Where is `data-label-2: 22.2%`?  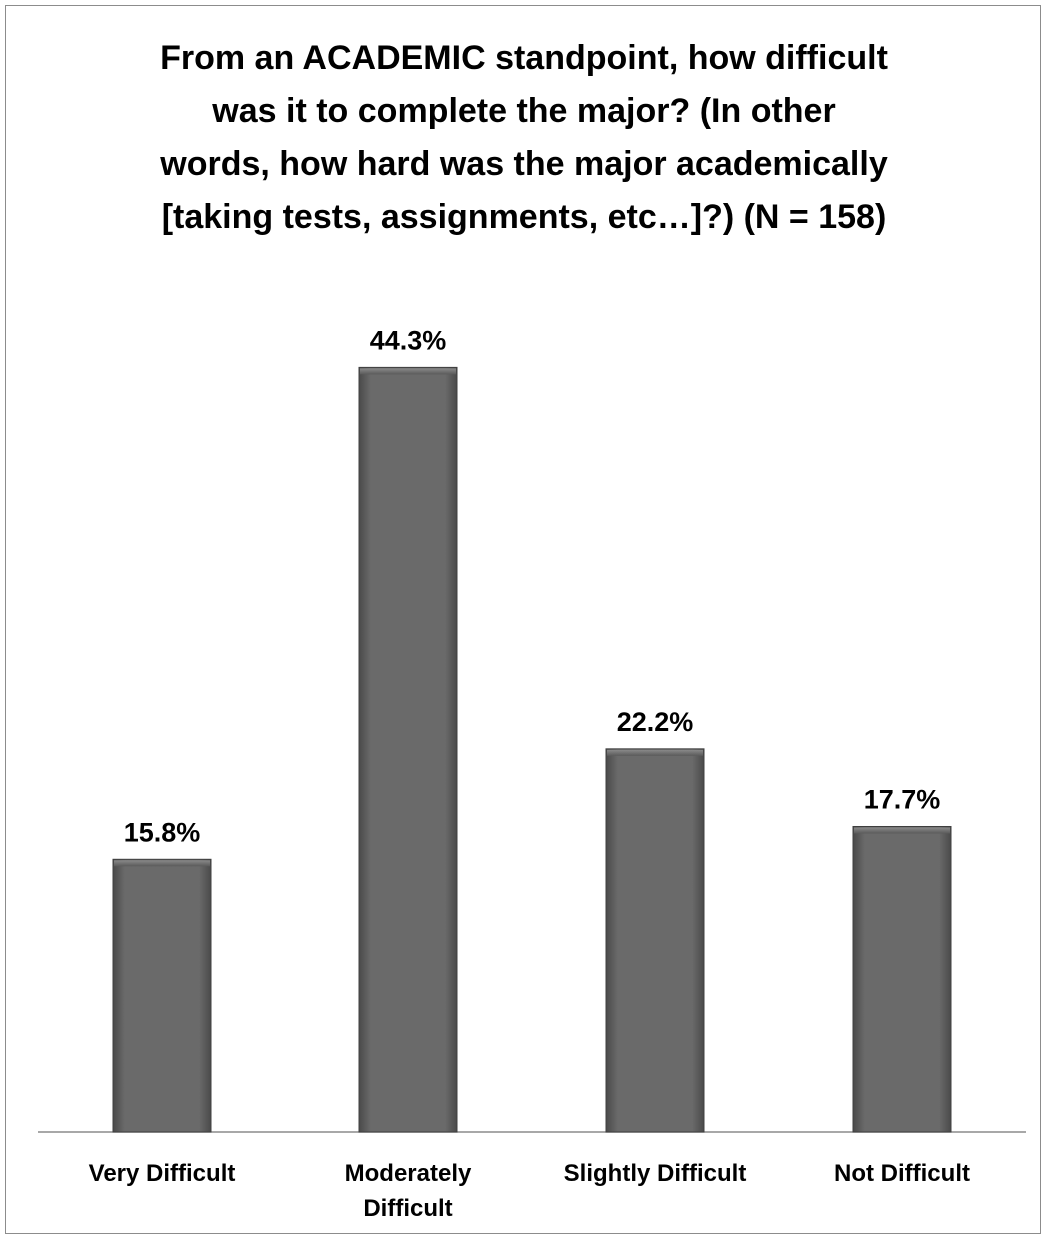
data-label-2: 22.2% is located at coordinates (655, 722).